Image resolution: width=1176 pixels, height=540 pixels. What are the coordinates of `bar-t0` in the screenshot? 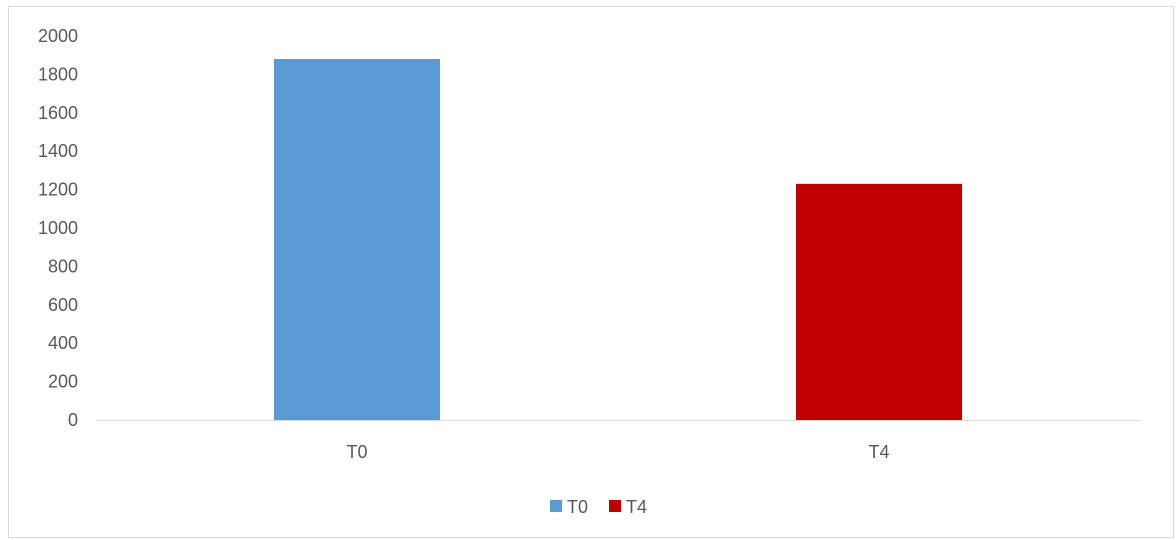 It's located at (357, 239).